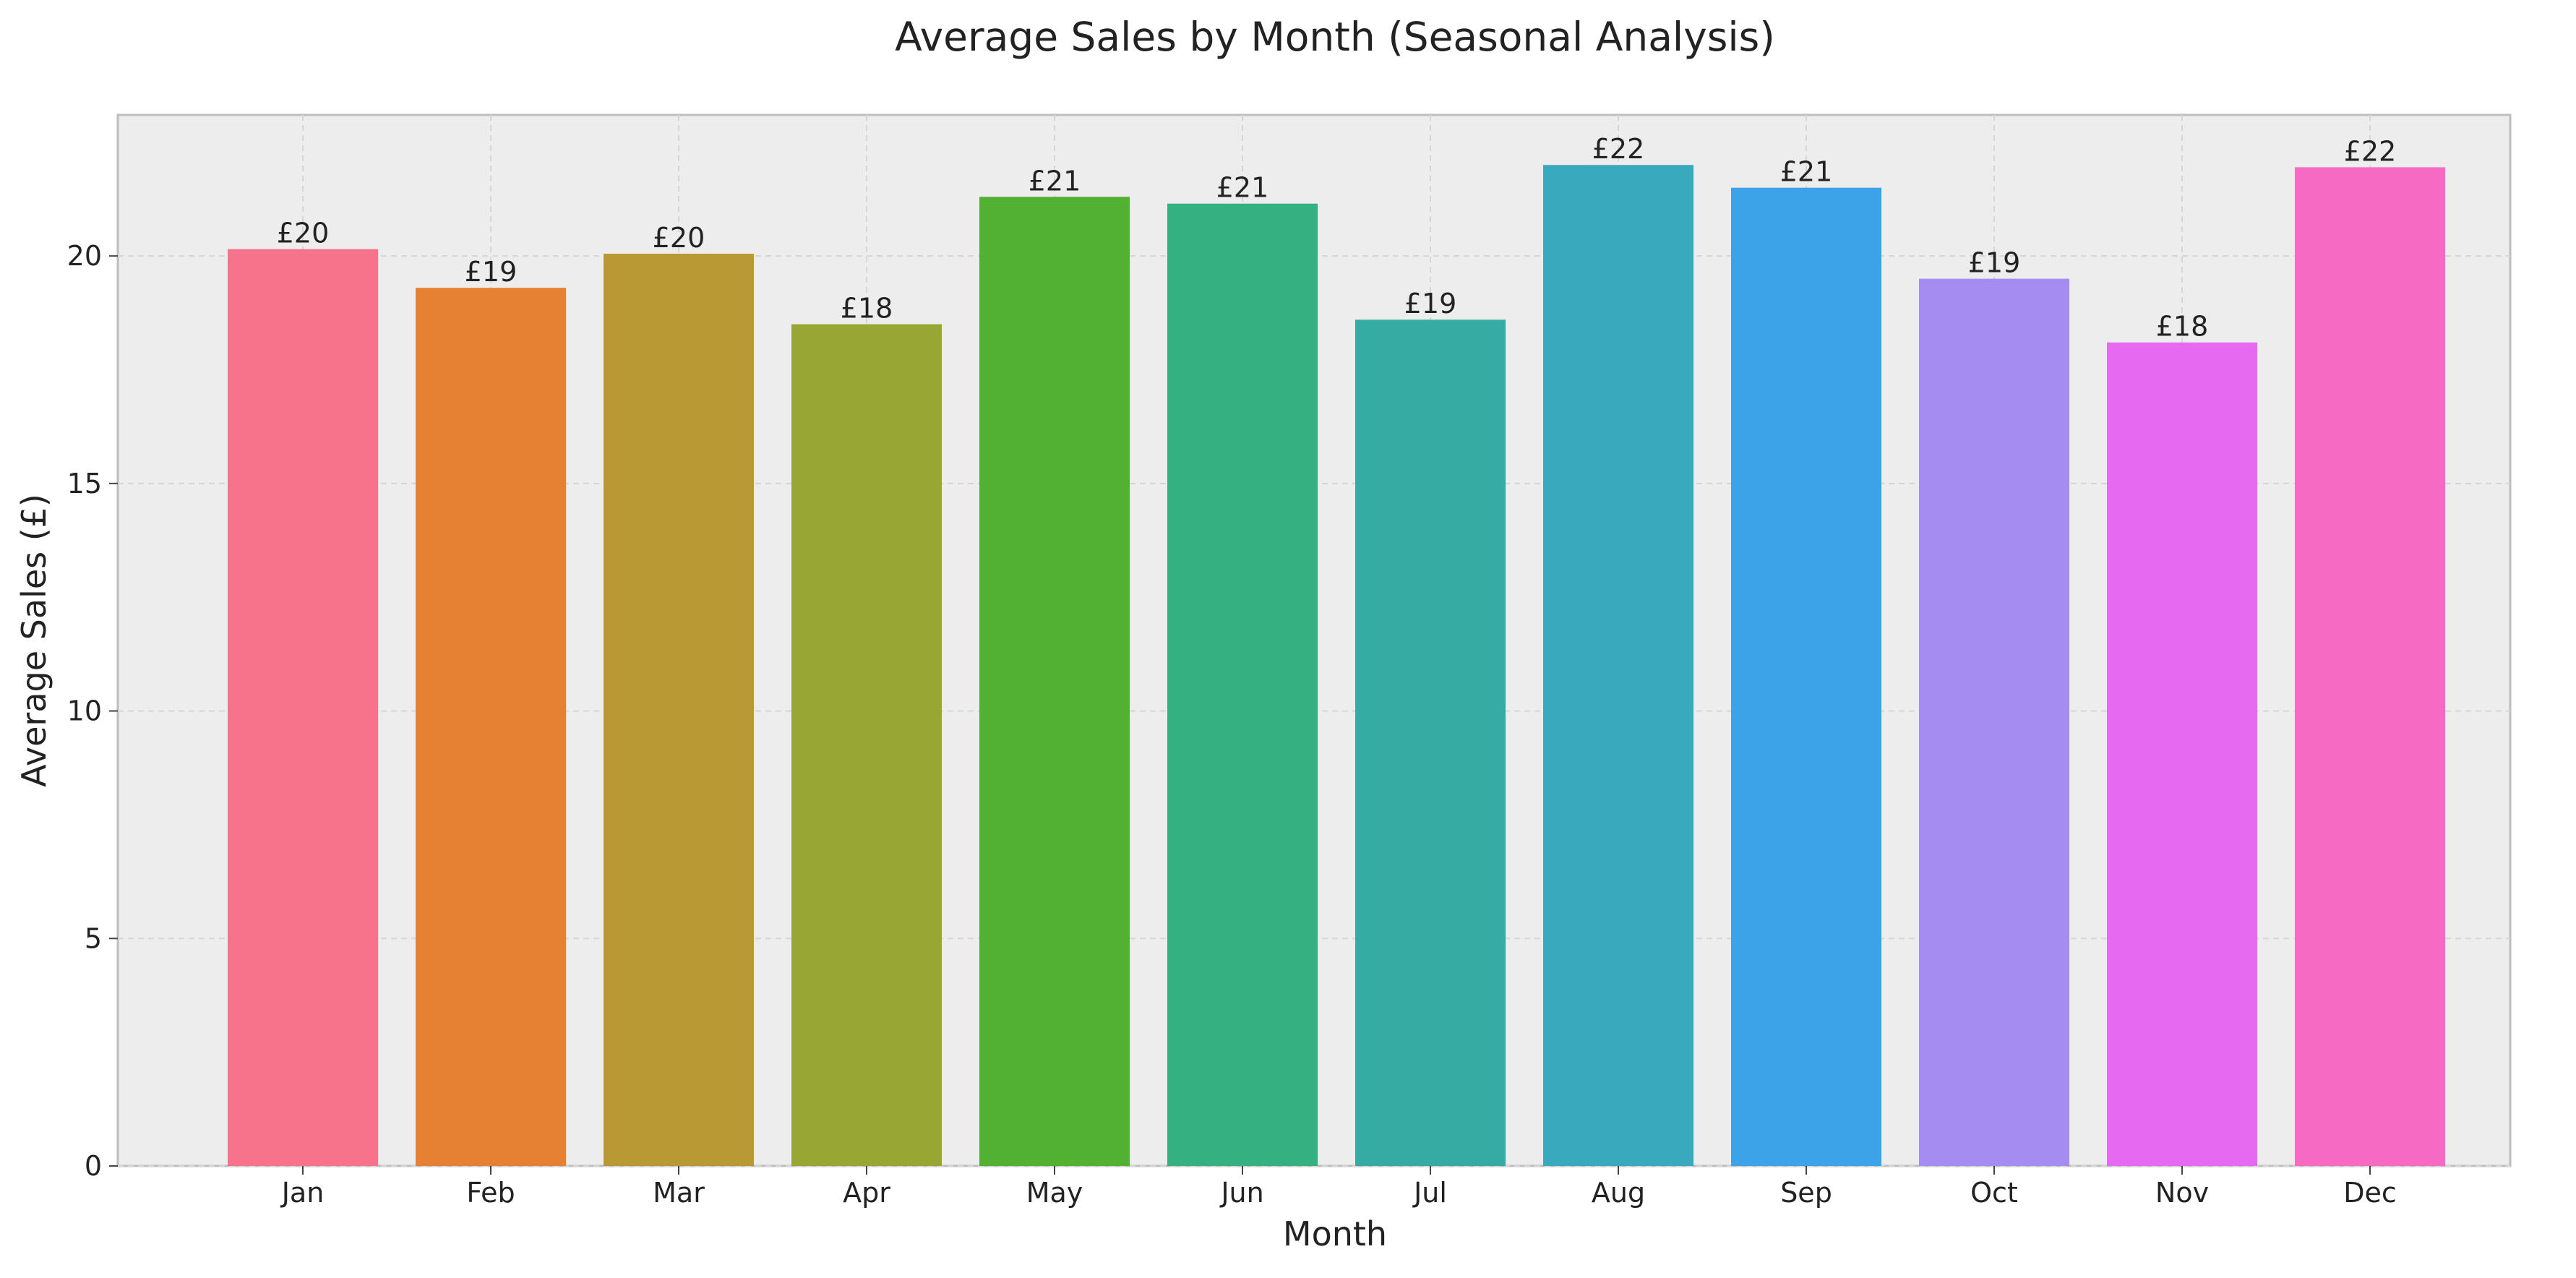  What do you see at coordinates (1806, 676) in the screenshot?
I see `bar-sep` at bounding box center [1806, 676].